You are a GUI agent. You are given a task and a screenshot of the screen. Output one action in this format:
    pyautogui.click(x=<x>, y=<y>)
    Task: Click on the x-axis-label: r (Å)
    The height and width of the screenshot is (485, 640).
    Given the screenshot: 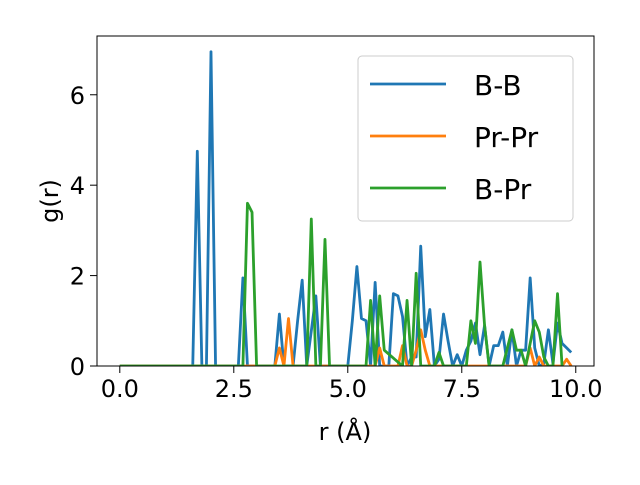 What is the action you would take?
    pyautogui.click(x=345, y=431)
    